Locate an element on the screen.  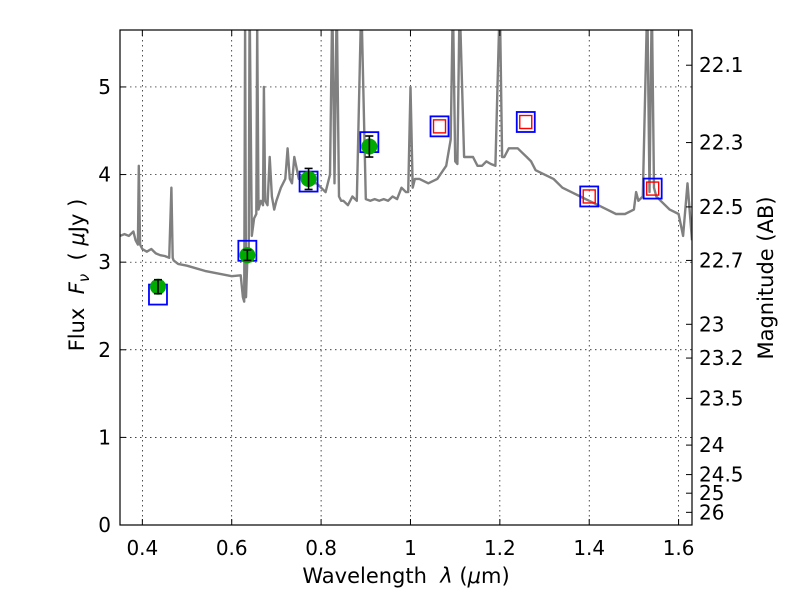
x-axis-title: Wavelength λ (μm) is located at coordinates (405, 576).